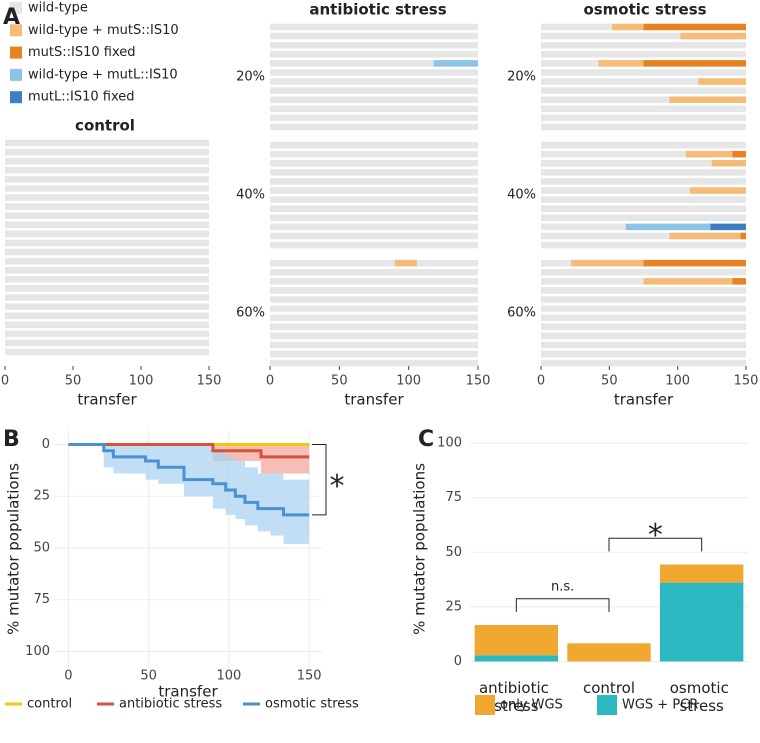 The height and width of the screenshot is (743, 760). I want to click on group-label: 40%, so click(521, 195).